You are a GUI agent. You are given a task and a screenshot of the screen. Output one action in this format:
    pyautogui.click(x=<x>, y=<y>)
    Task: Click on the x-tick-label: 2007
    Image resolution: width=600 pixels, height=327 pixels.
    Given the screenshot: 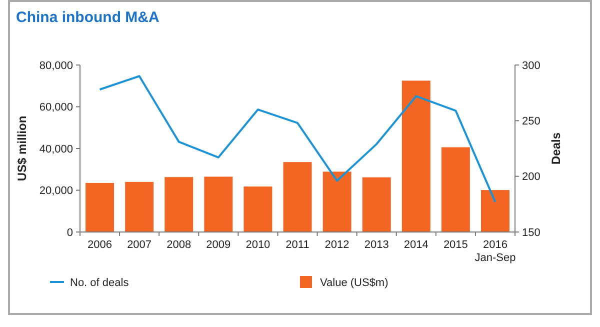 What is the action you would take?
    pyautogui.click(x=139, y=245)
    